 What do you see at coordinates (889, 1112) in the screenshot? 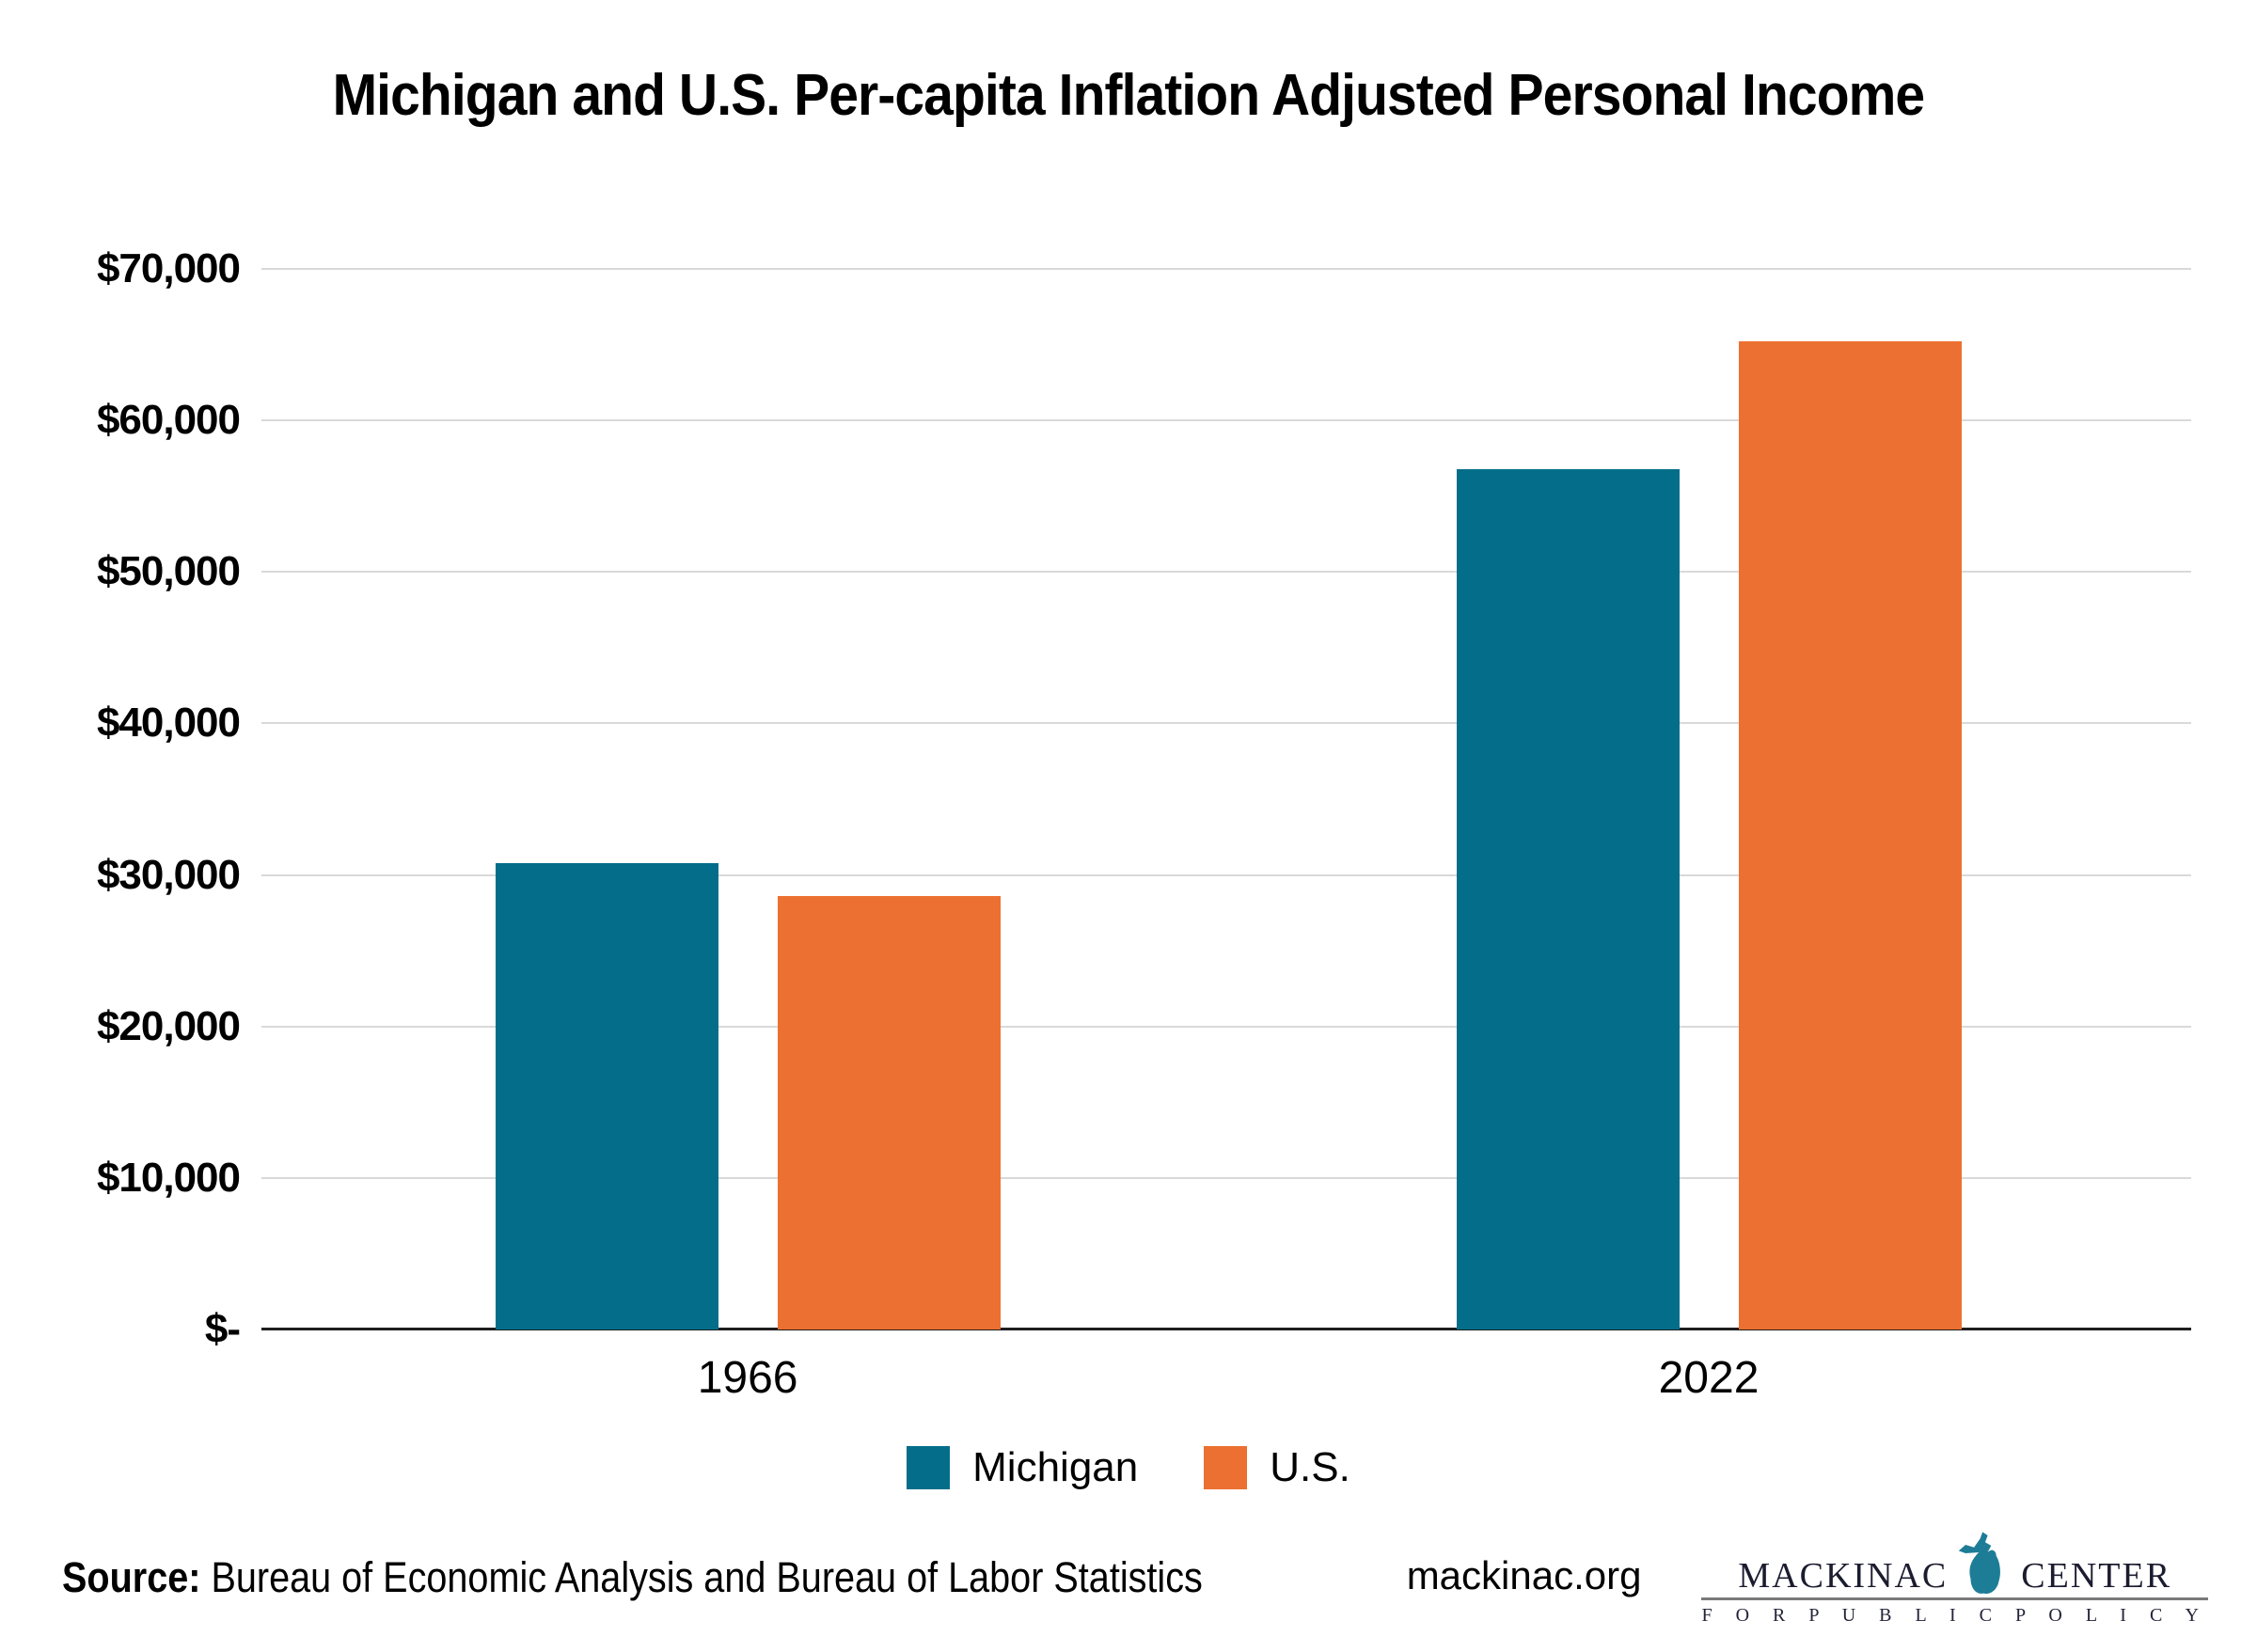
I see `bar-us-1966` at bounding box center [889, 1112].